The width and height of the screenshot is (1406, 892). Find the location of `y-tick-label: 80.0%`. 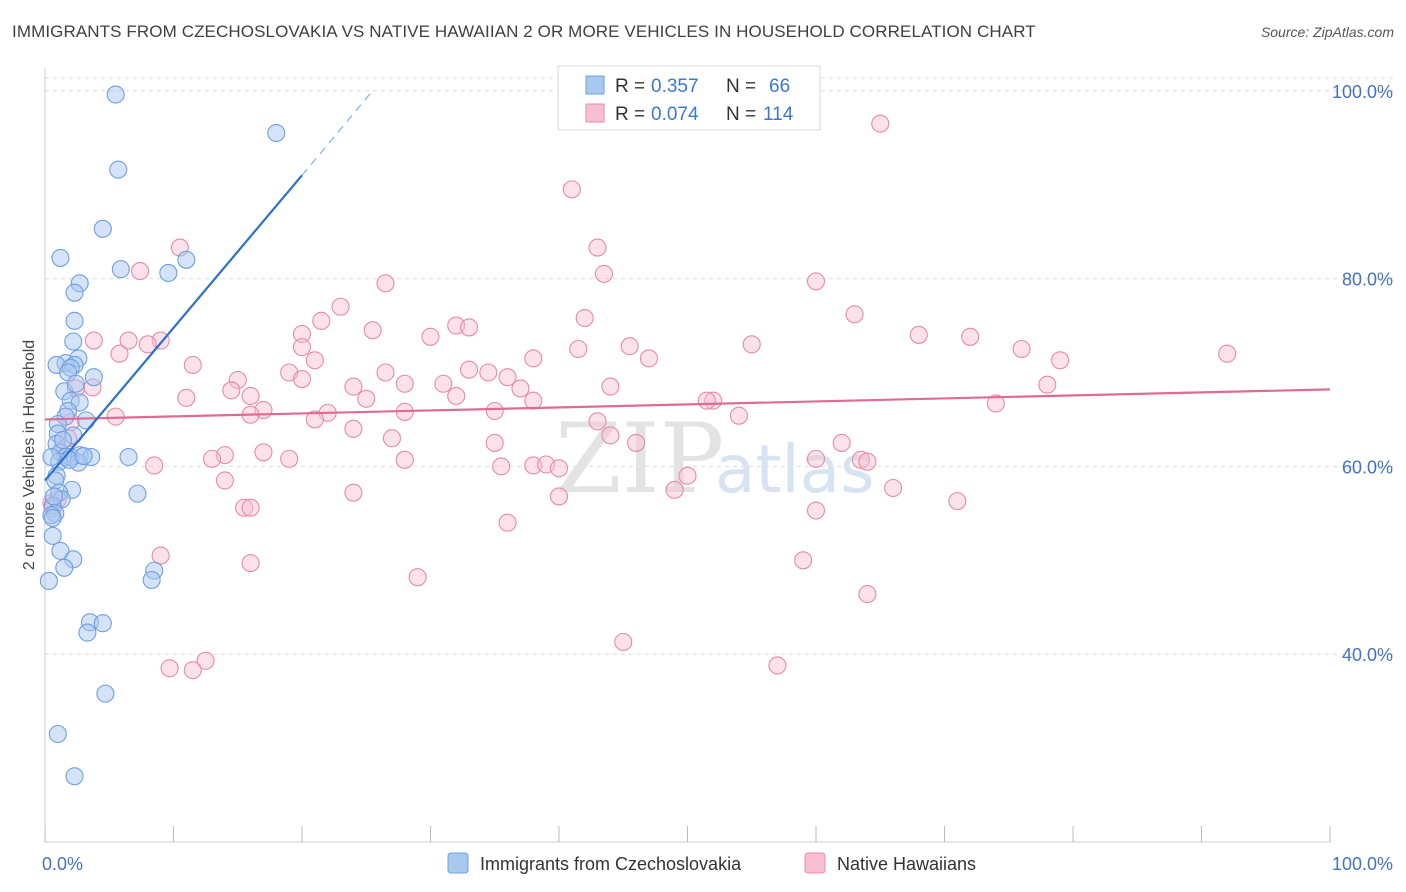

y-tick-label: 80.0% is located at coordinates (1367, 280).